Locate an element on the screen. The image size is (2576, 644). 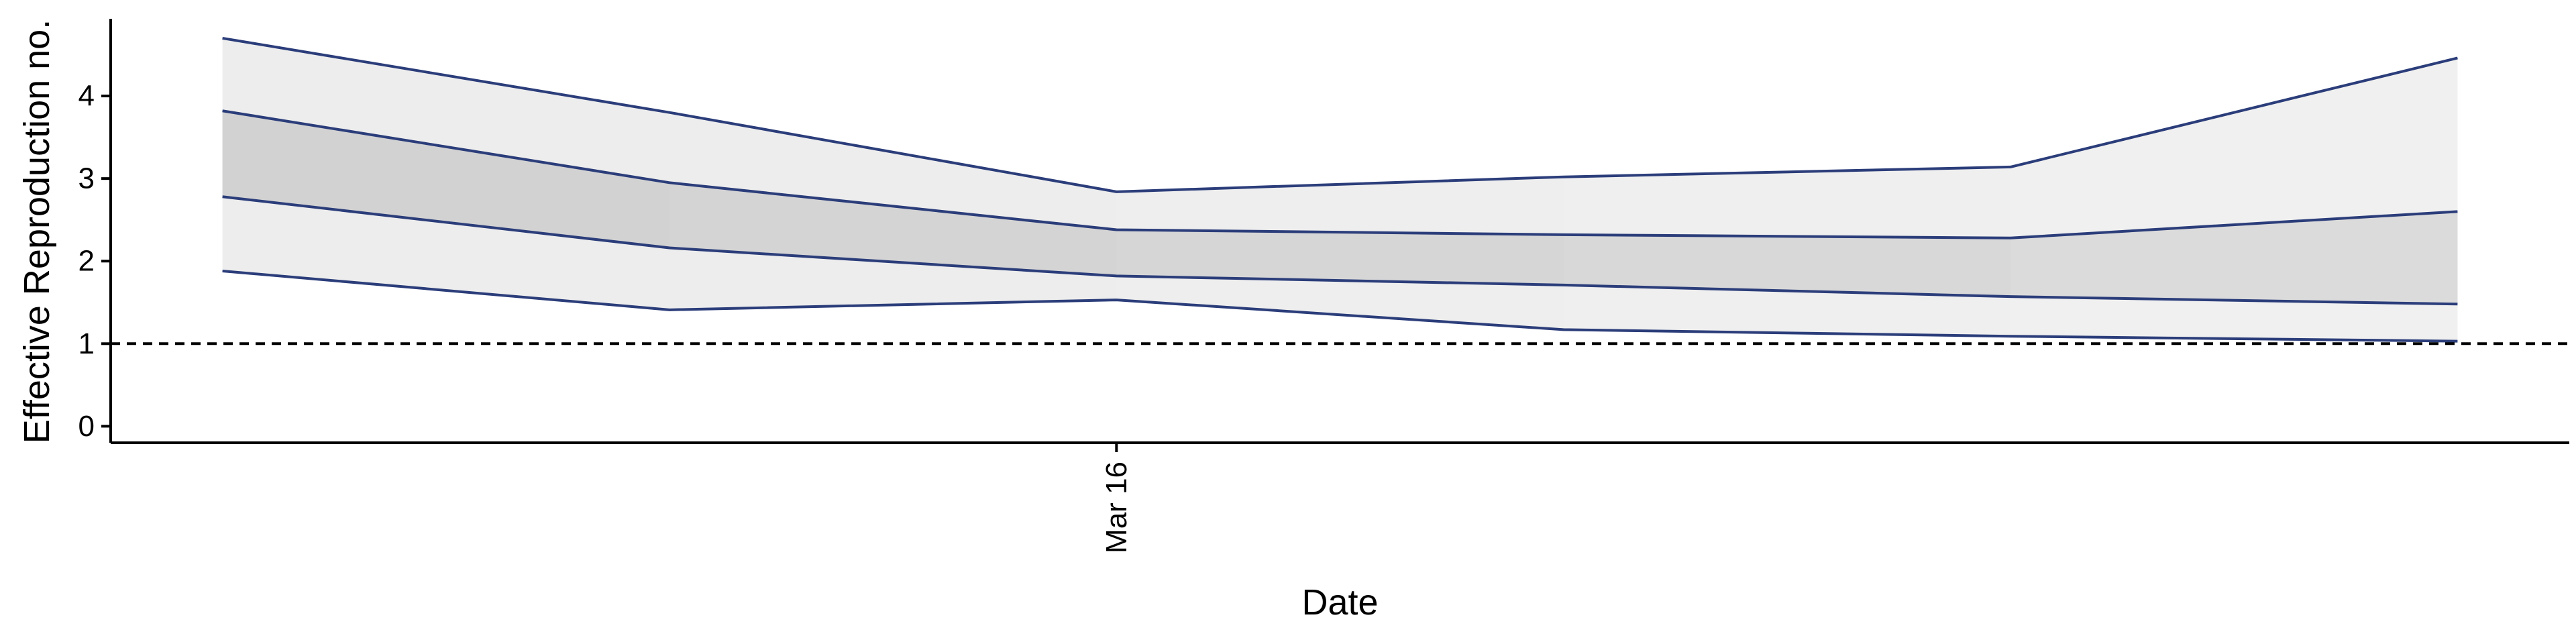
y-tick-label-4: 4 is located at coordinates (86, 96).